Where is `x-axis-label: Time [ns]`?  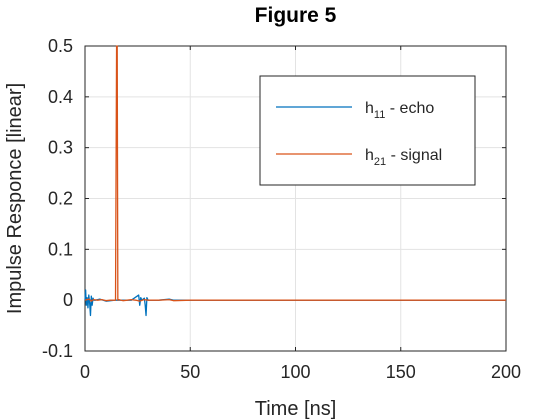
x-axis-label: Time [ns] is located at coordinates (296, 409).